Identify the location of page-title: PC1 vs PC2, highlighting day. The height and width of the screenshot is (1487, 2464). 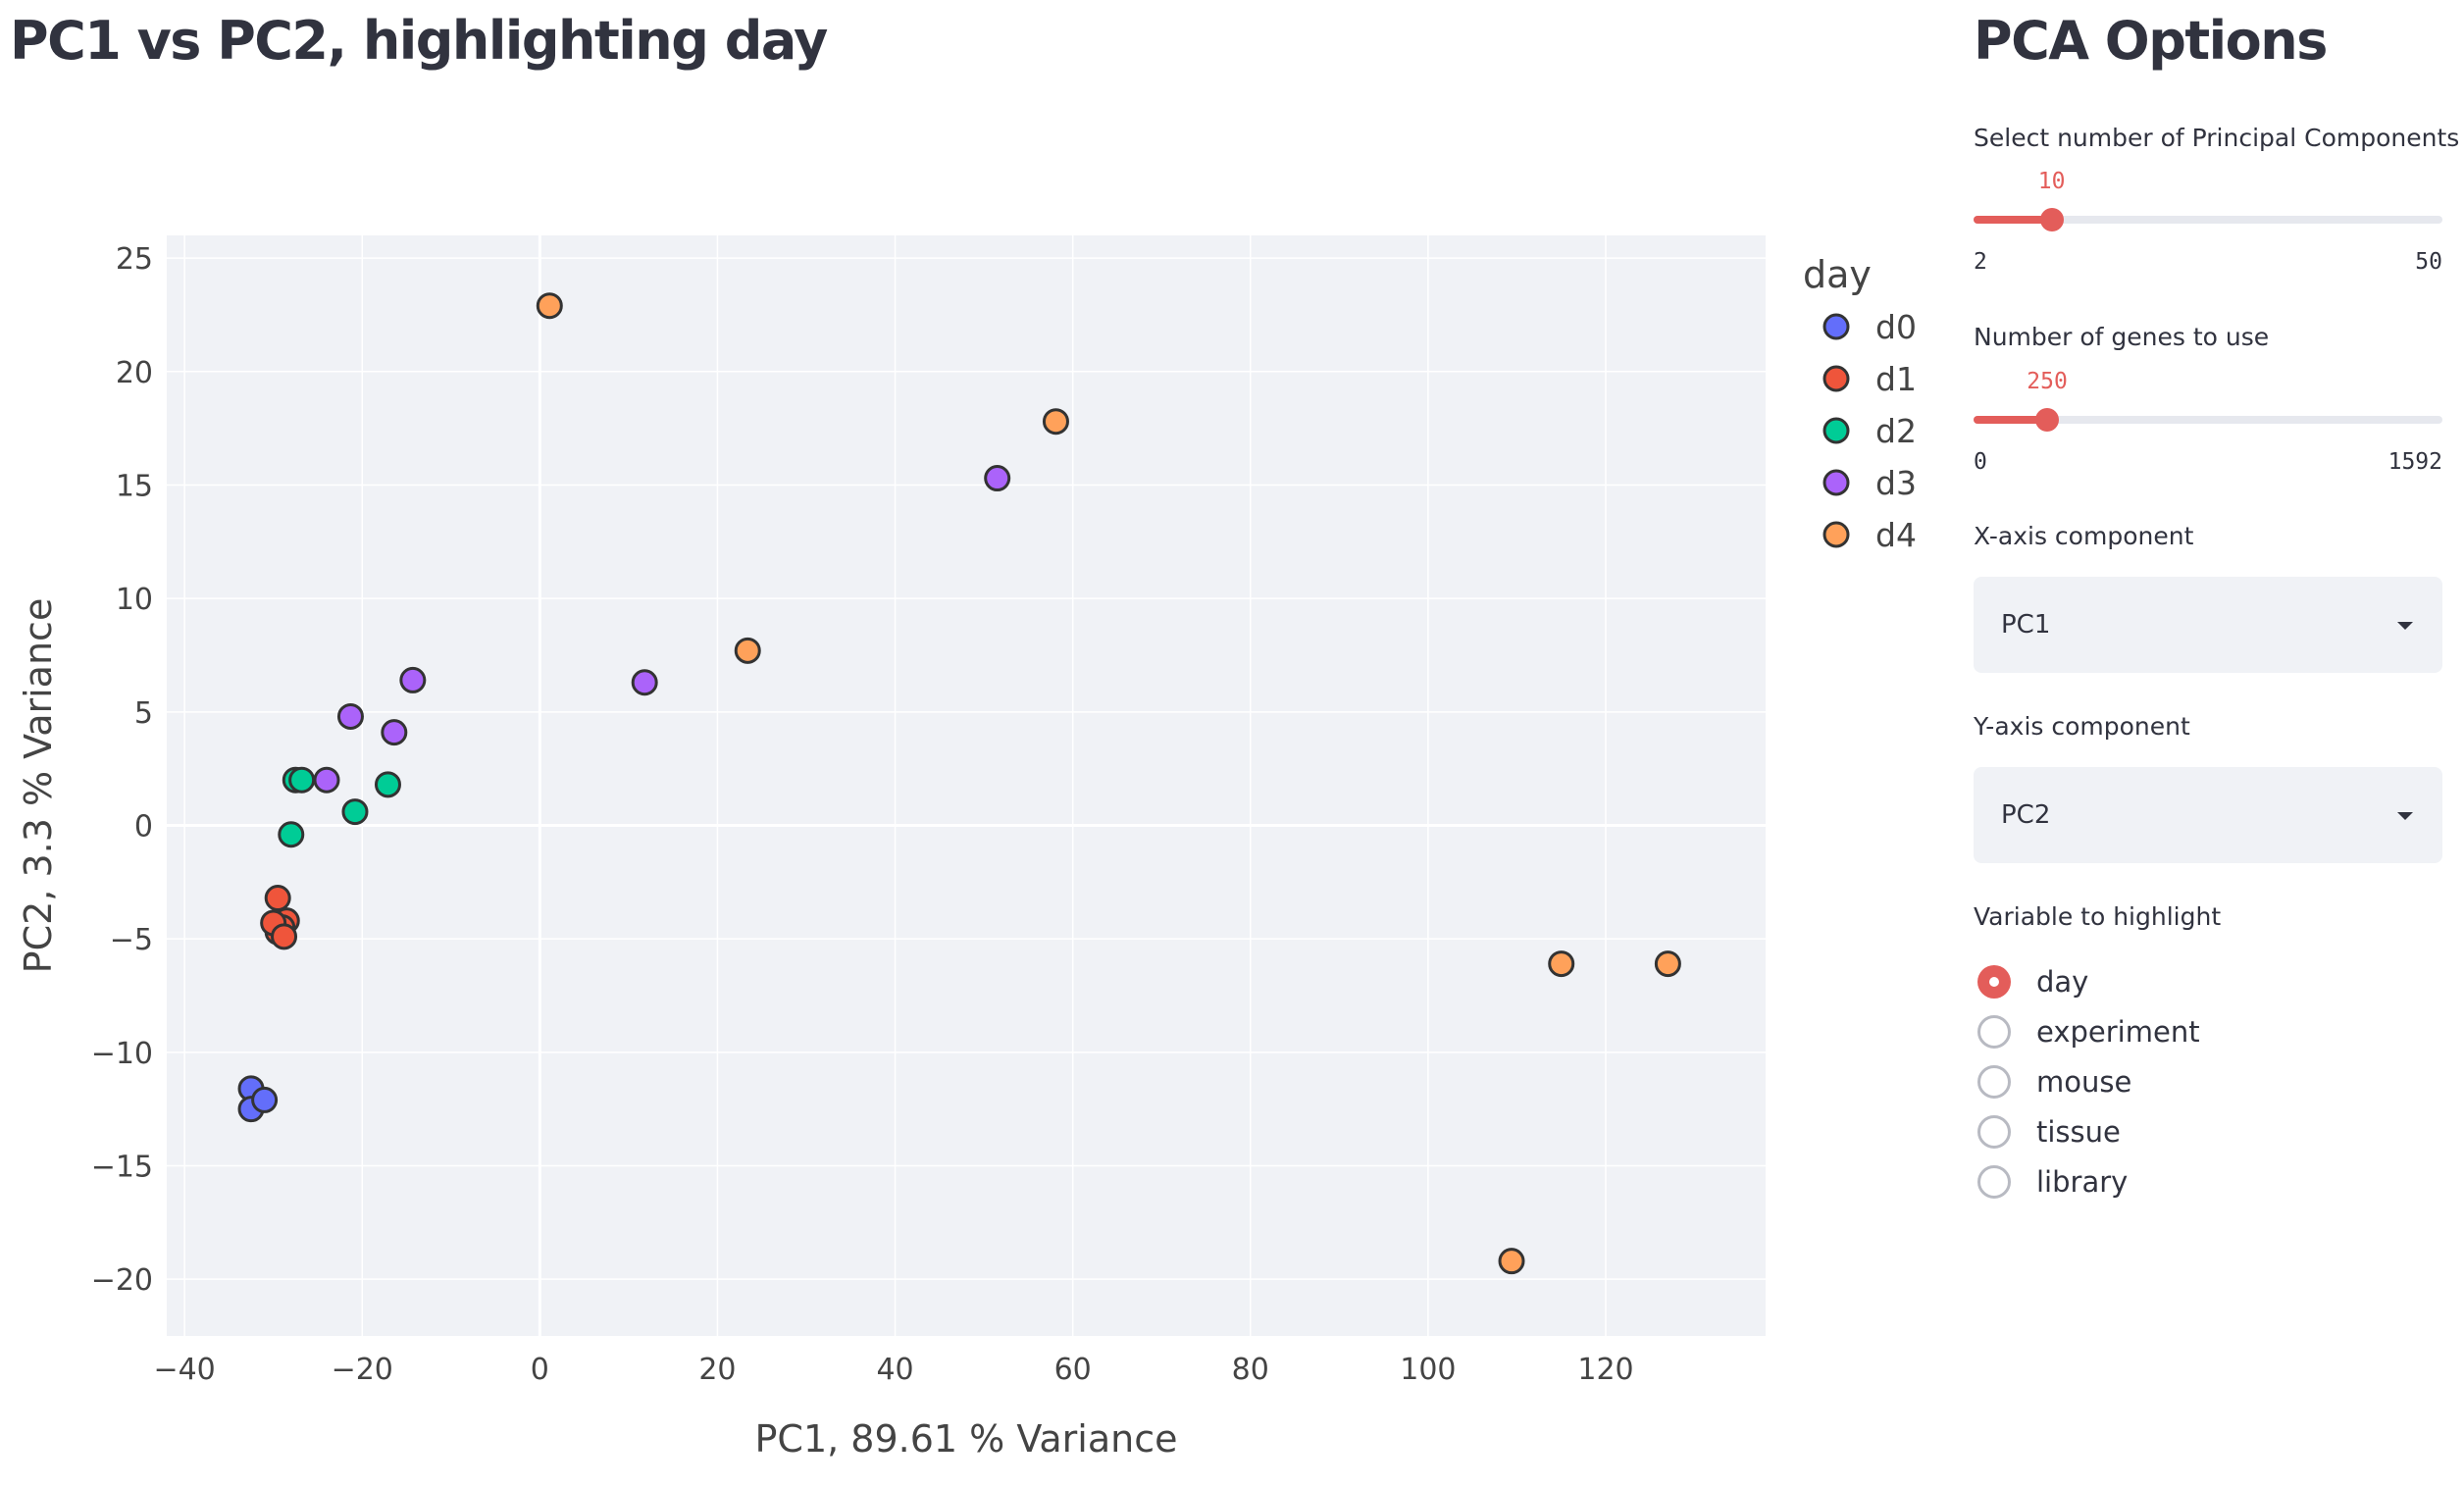
(419, 41).